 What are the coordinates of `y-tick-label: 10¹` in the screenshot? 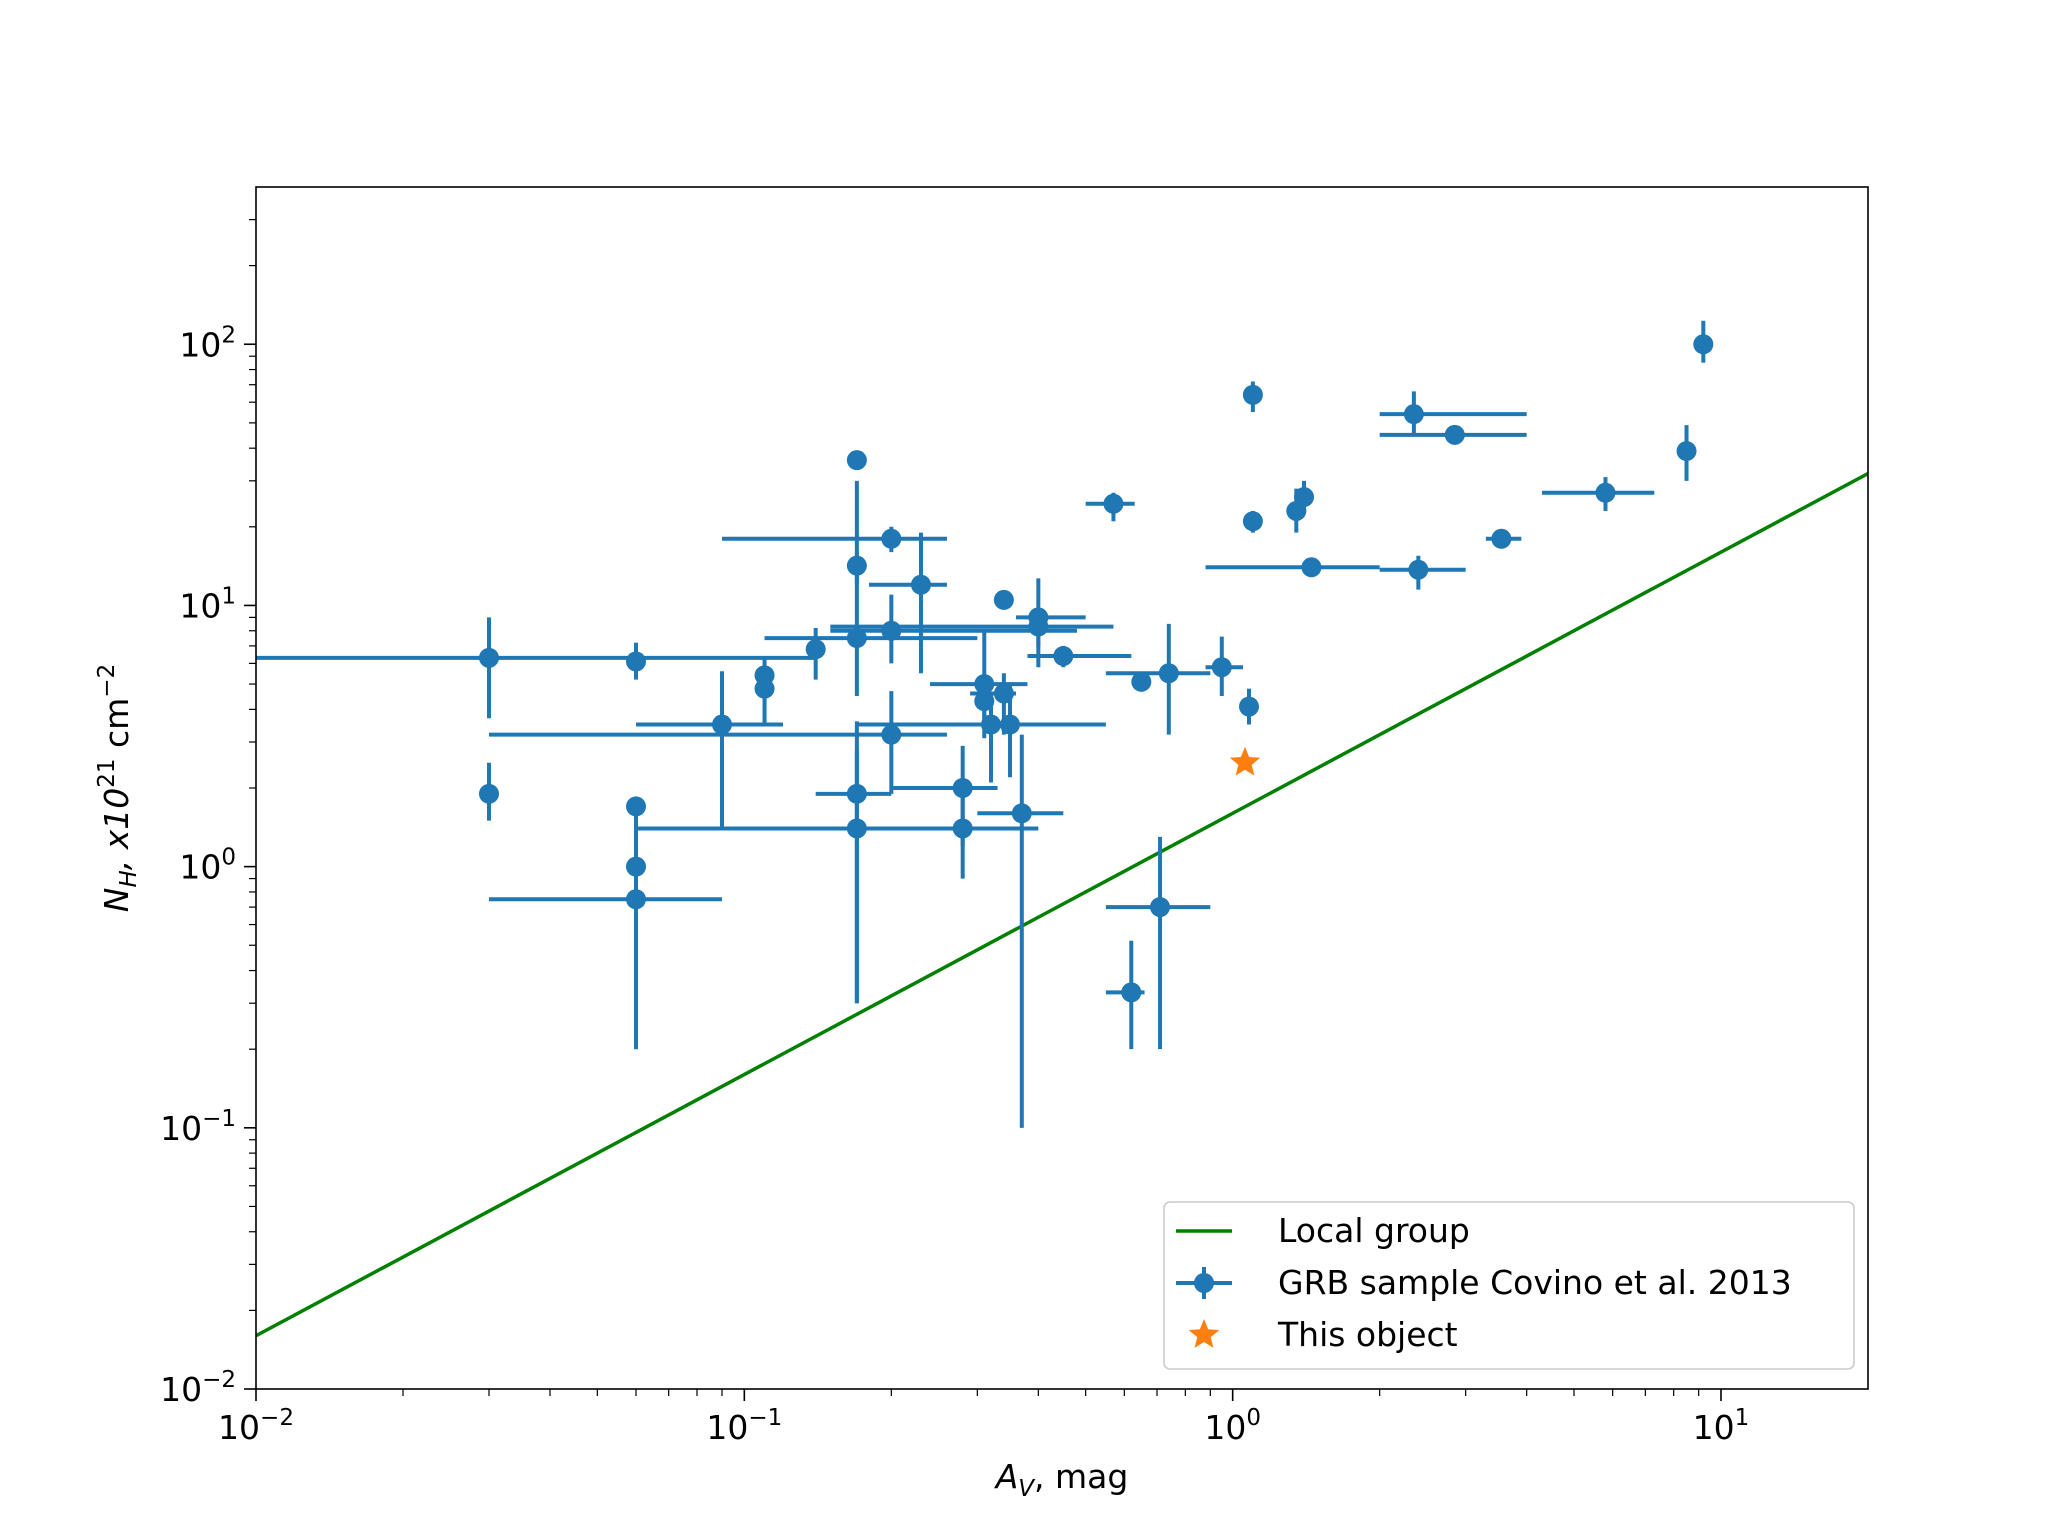 It's located at (207, 604).